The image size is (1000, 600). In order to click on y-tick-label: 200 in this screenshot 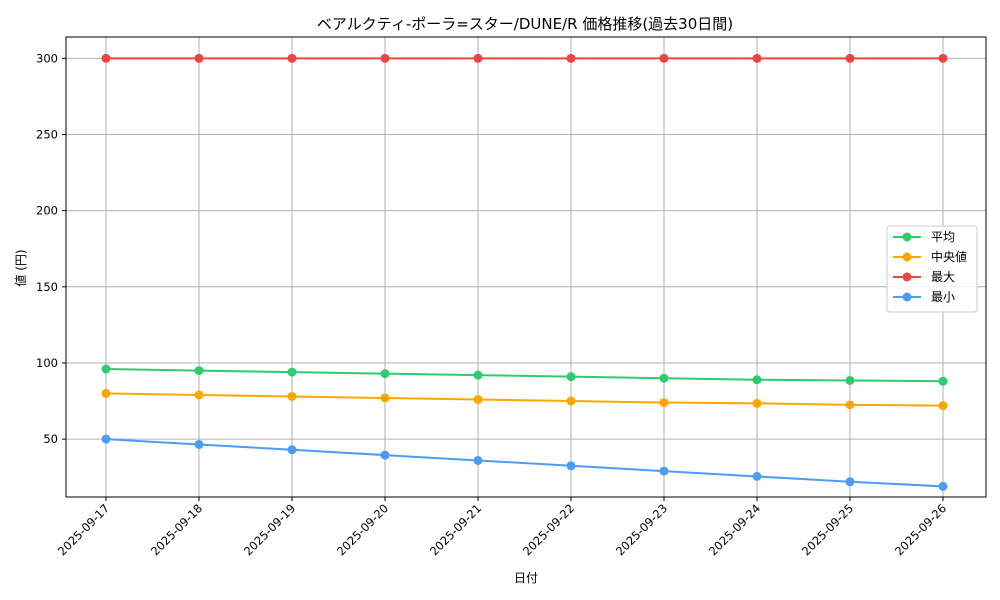, I will do `click(47, 211)`.